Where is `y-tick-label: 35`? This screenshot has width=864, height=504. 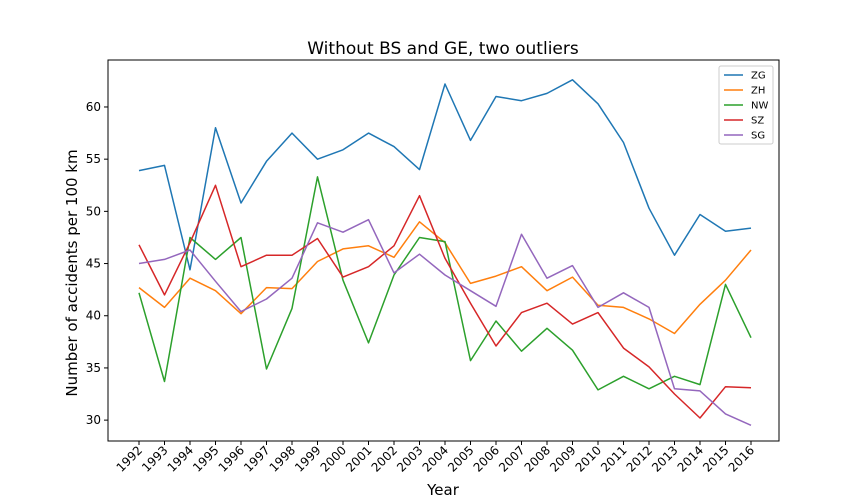
y-tick-label: 35 is located at coordinates (93, 368).